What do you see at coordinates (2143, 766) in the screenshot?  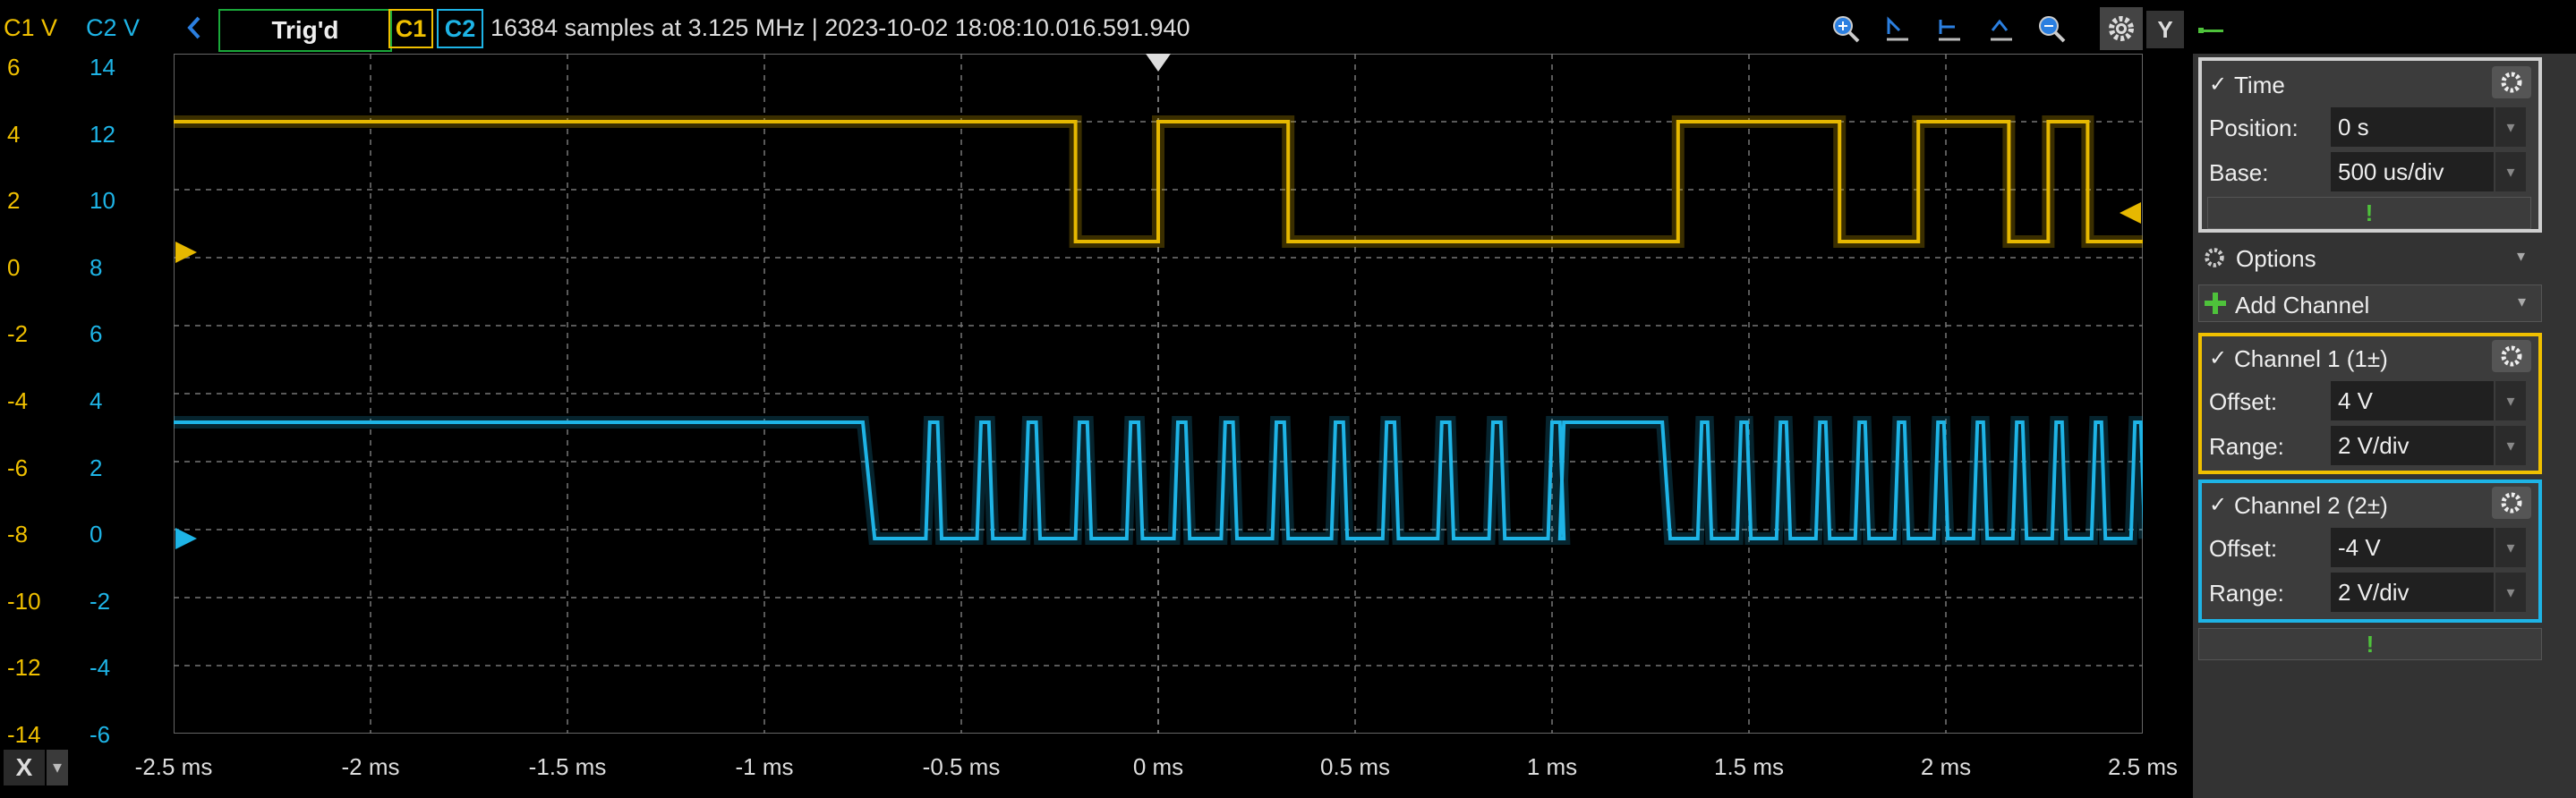 I see `x-tick-label: 2.5 ms` at bounding box center [2143, 766].